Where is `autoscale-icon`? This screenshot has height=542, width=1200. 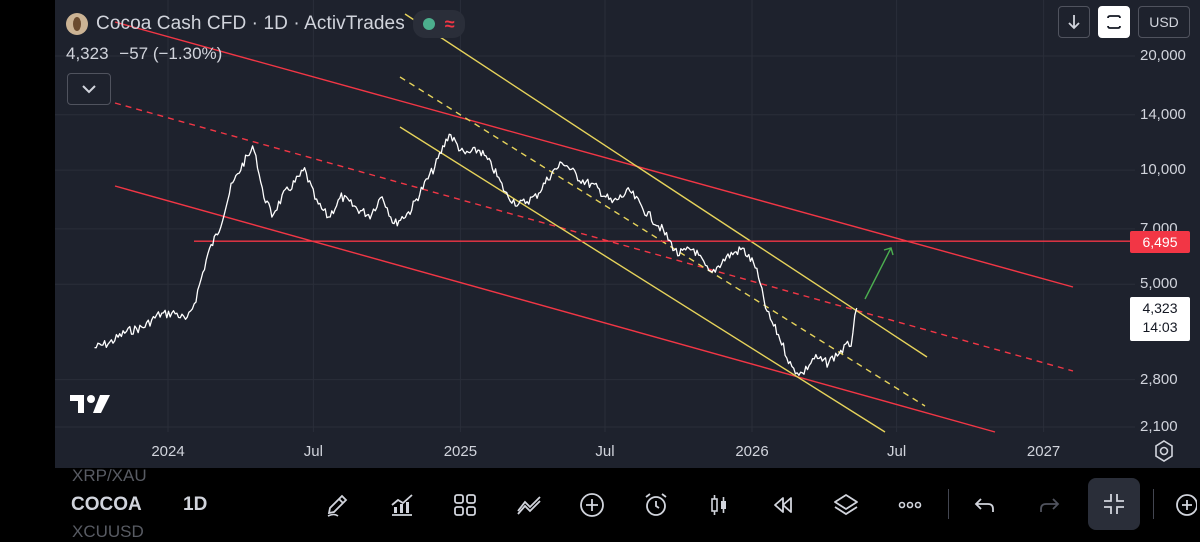 autoscale-icon is located at coordinates (1114, 22).